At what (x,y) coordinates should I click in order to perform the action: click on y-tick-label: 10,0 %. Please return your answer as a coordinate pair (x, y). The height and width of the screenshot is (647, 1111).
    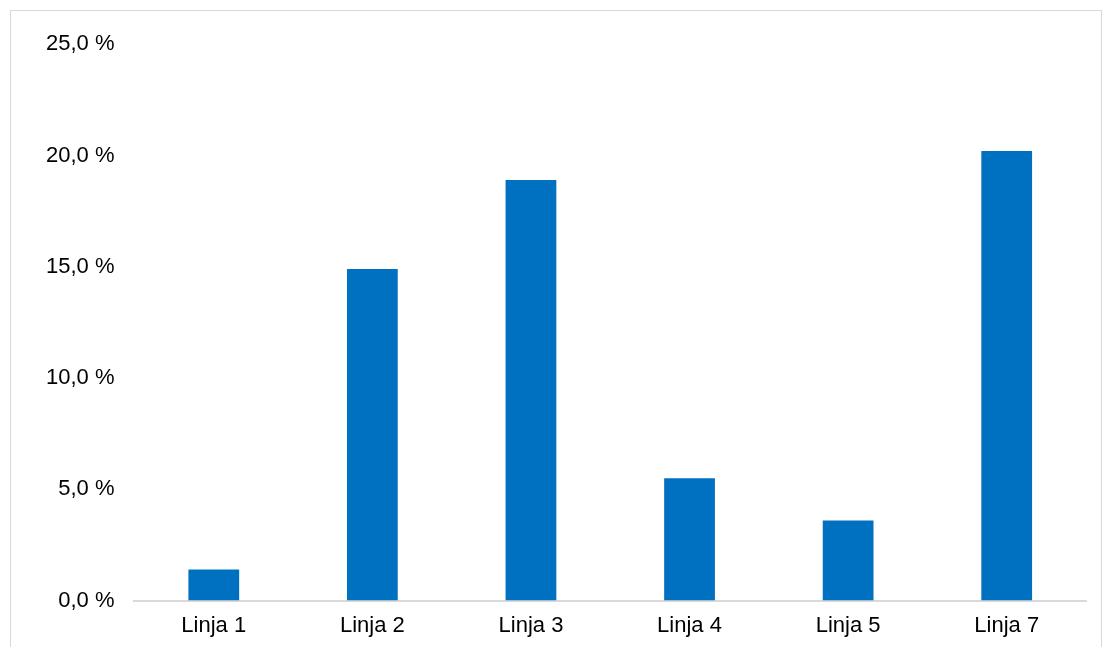
    Looking at the image, I should click on (80, 377).